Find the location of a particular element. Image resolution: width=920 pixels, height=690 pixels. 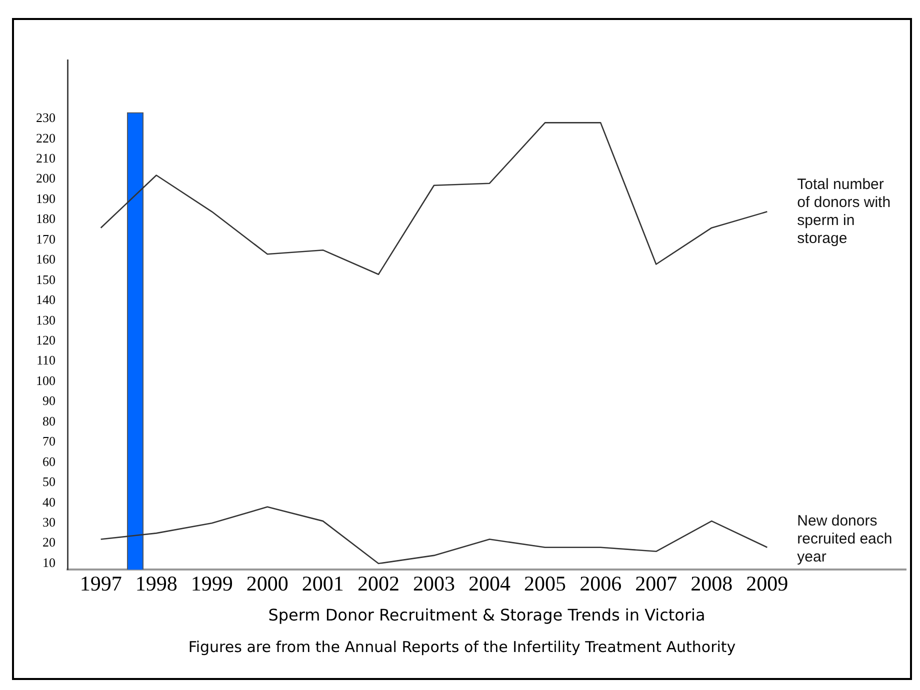

y-tick-label: 100 is located at coordinates (46, 380).